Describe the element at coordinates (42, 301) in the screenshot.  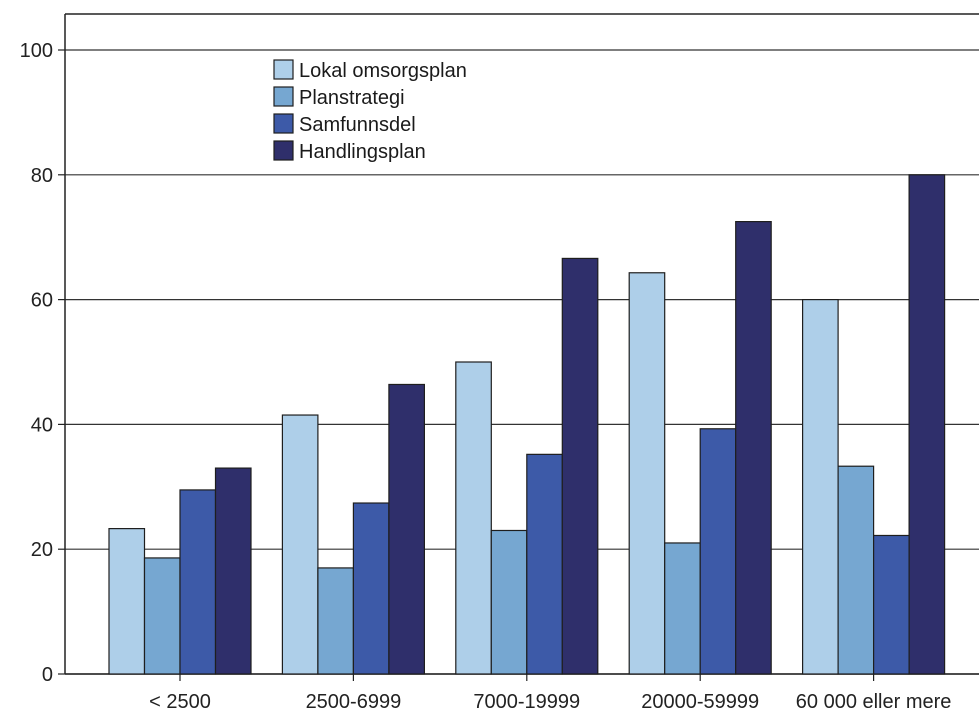
I see `y-tick-label: 60` at that location.